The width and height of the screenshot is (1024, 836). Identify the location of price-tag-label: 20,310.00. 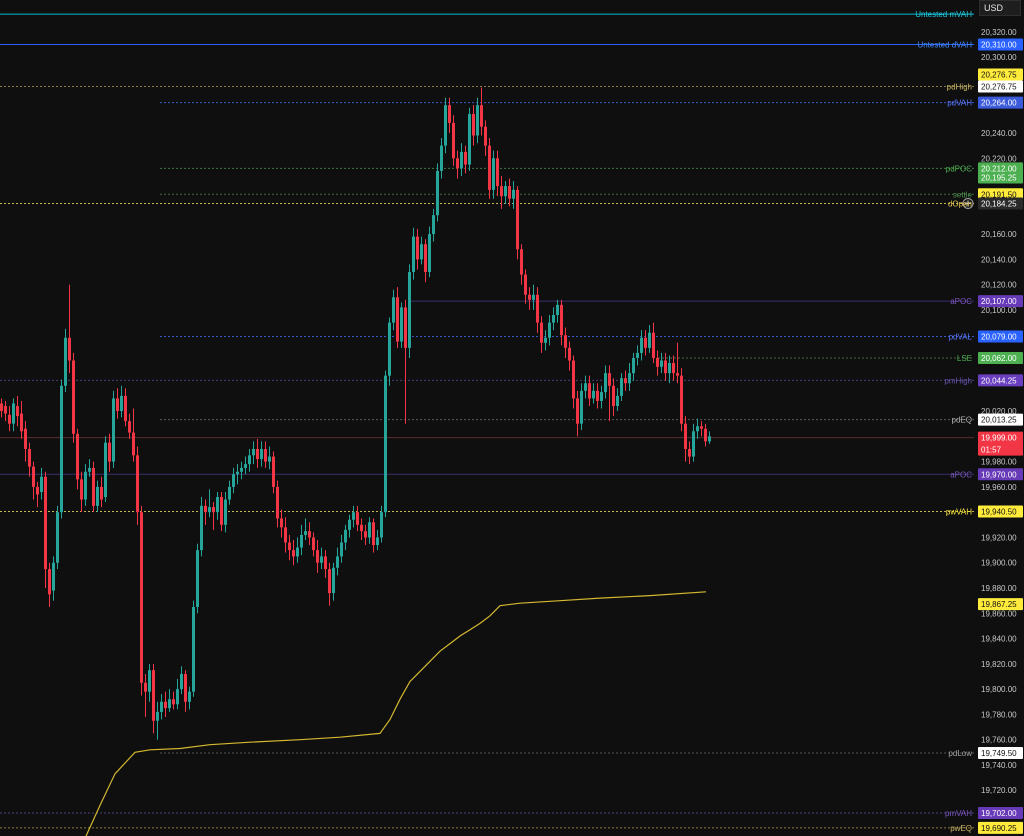
(999, 45).